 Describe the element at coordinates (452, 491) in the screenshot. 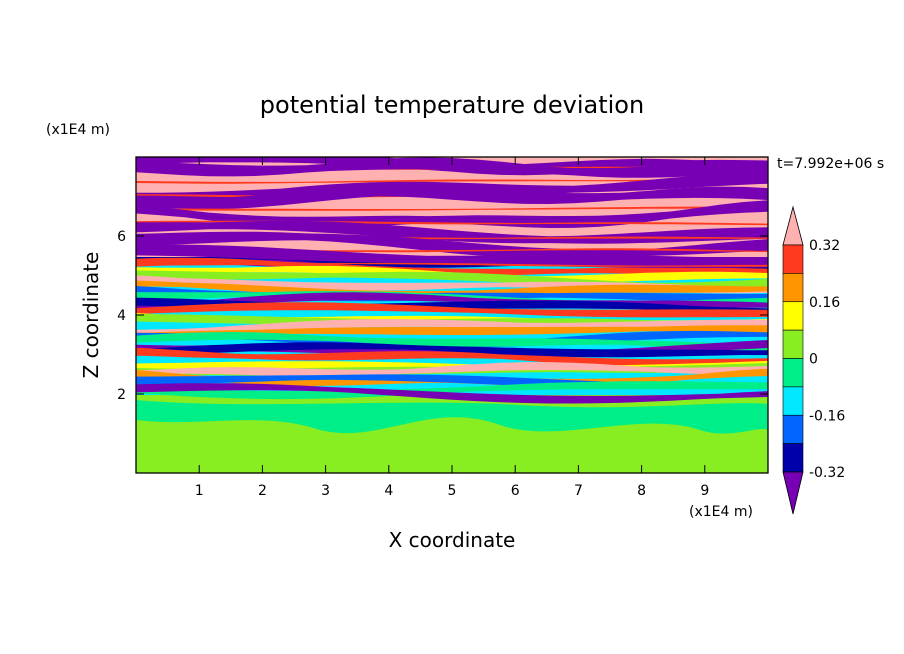

I see `x-tick-label: 5` at that location.